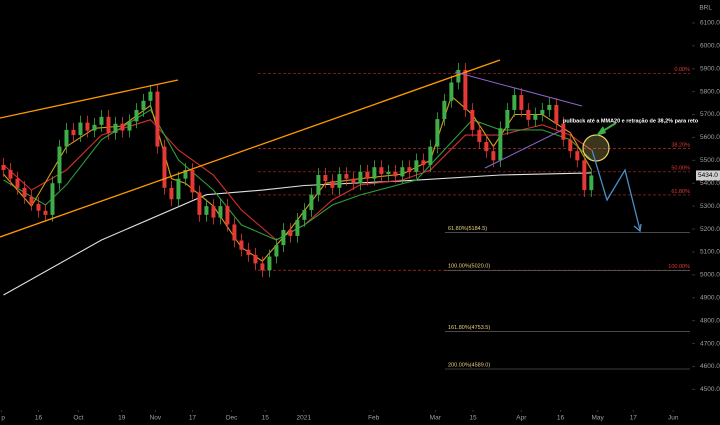  What do you see at coordinates (3, 418) in the screenshot?
I see `x-tick-label: p` at bounding box center [3, 418].